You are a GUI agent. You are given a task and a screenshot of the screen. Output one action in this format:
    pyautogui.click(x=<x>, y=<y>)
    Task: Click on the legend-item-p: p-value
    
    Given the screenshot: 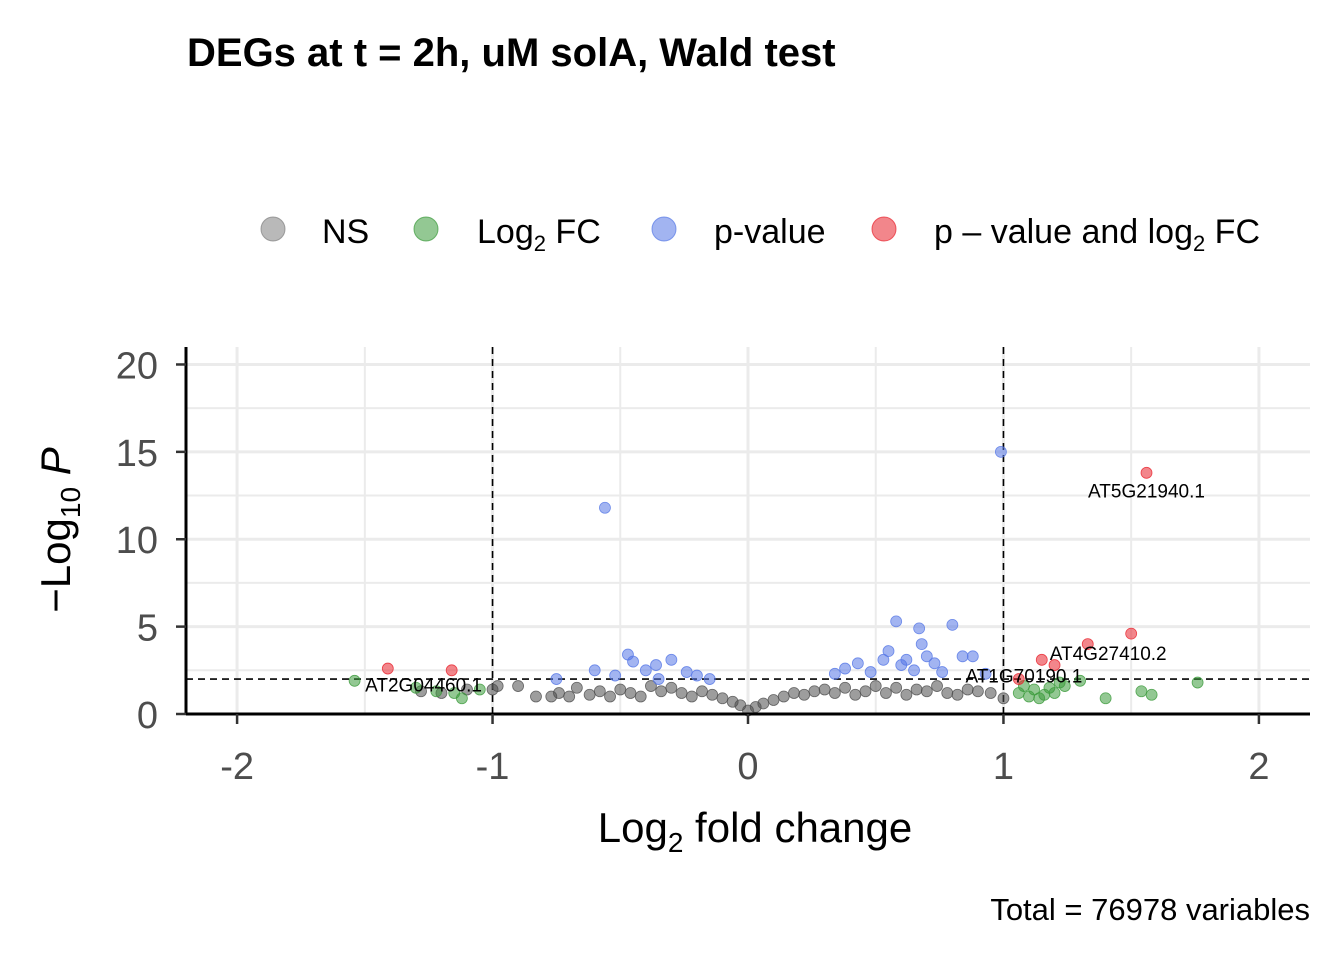 What is the action you would take?
    pyautogui.click(x=738, y=232)
    